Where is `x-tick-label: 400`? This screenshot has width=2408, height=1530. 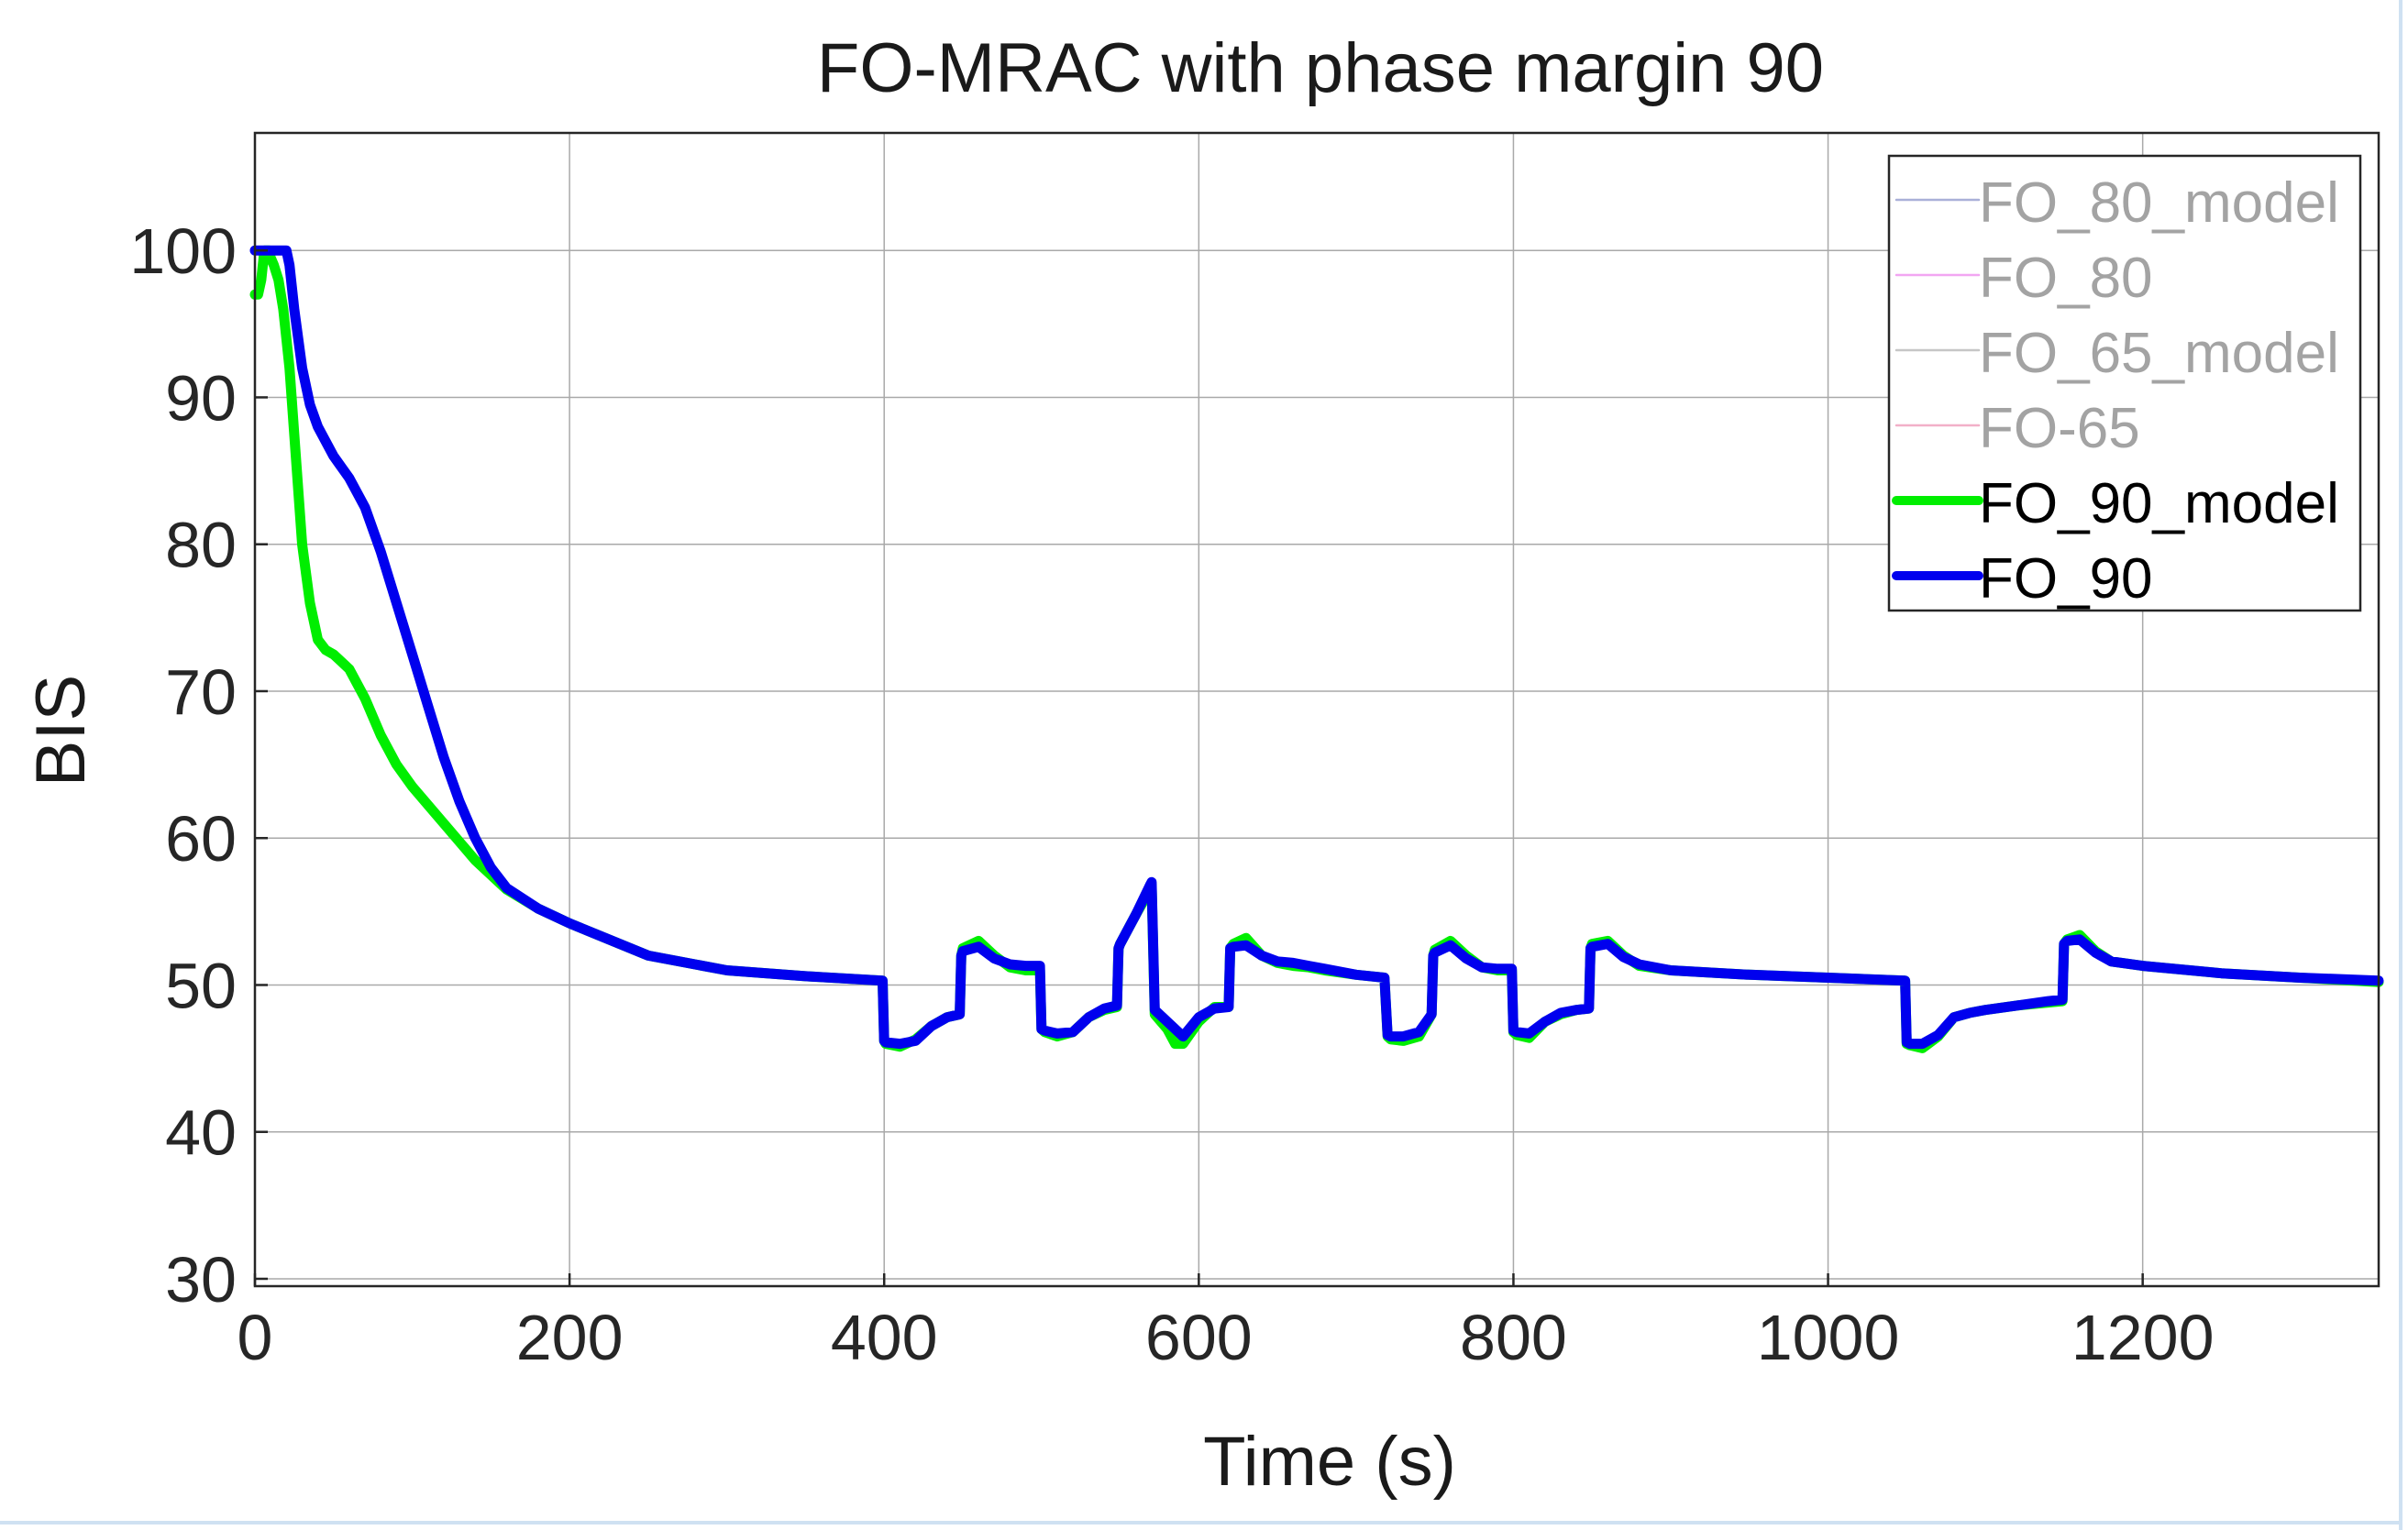
x-tick-label: 400 is located at coordinates (884, 1337).